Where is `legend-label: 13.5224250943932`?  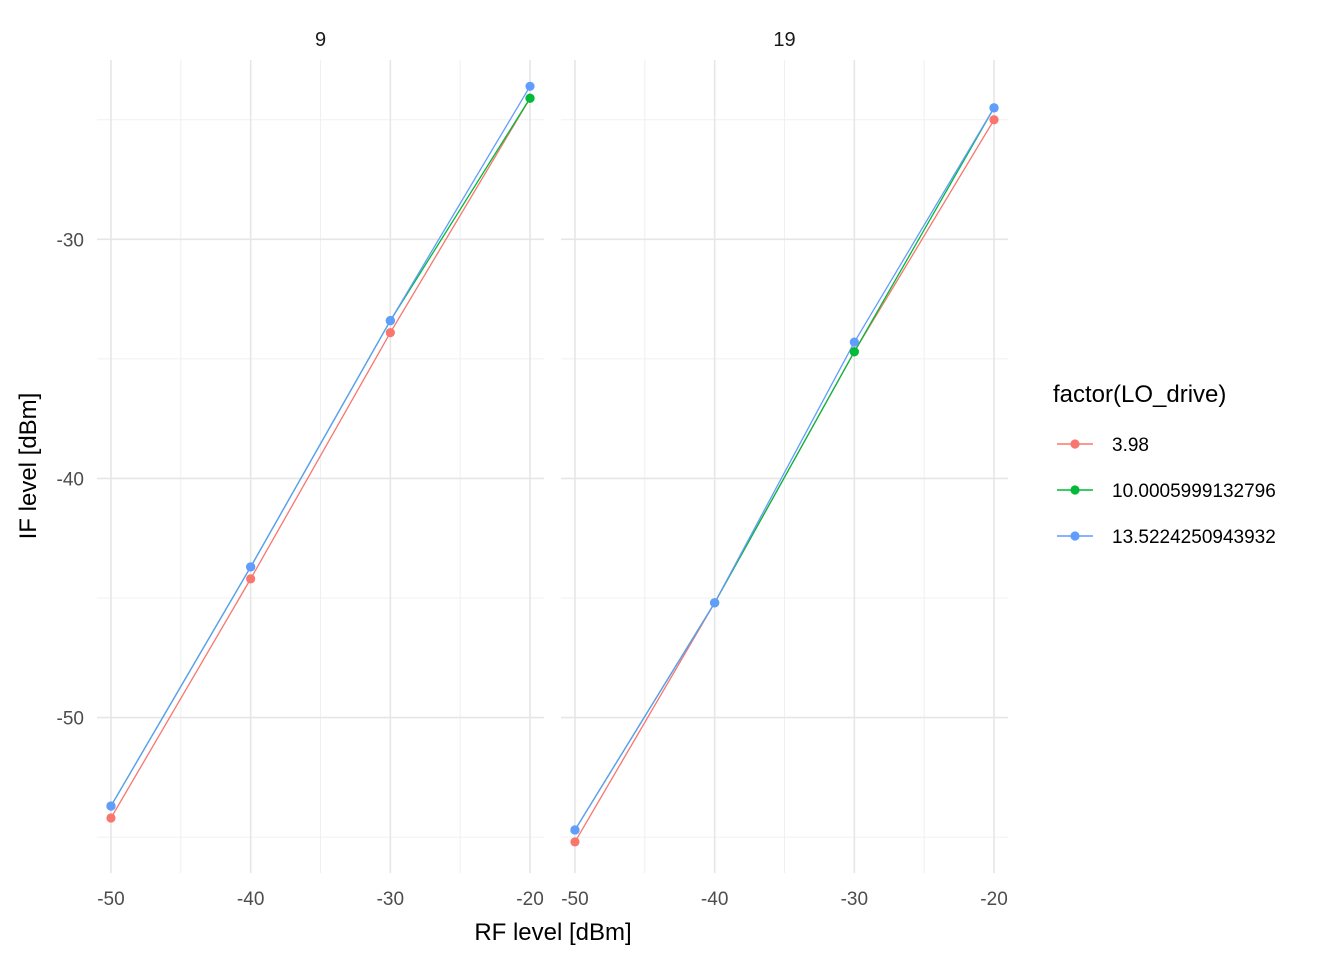 legend-label: 13.5224250943932 is located at coordinates (1194, 537).